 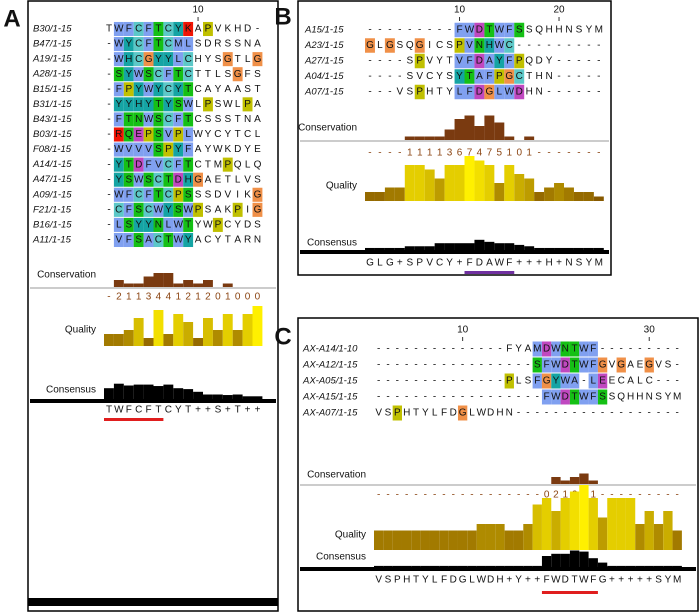 I want to click on sequence: -WVVVSPYFAYWKDYE, so click(x=184, y=149).